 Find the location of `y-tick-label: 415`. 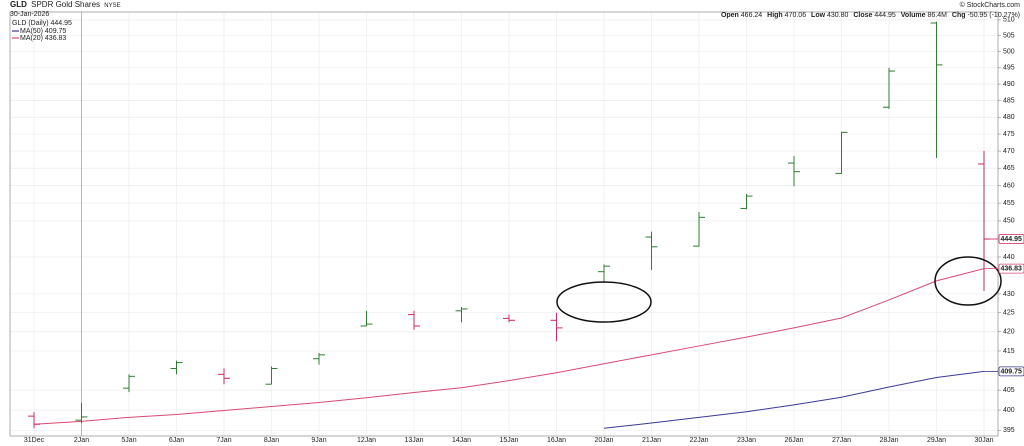

y-tick-label: 415 is located at coordinates (1009, 351).